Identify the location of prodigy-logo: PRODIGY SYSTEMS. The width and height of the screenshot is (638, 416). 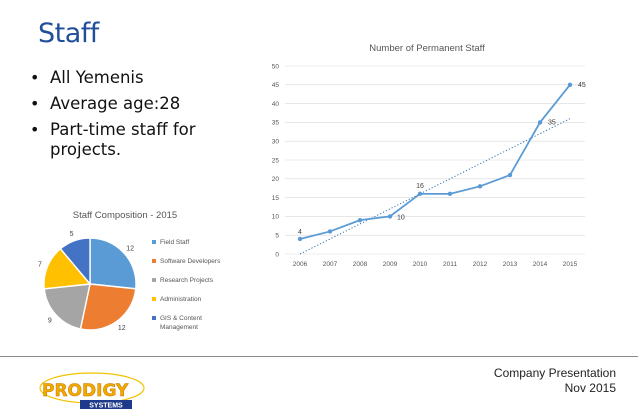
(93, 392).